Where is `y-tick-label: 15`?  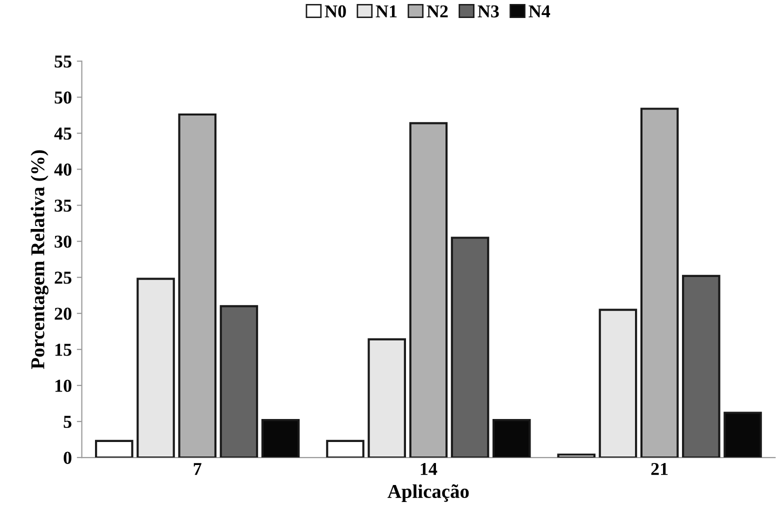 y-tick-label: 15 is located at coordinates (63, 350).